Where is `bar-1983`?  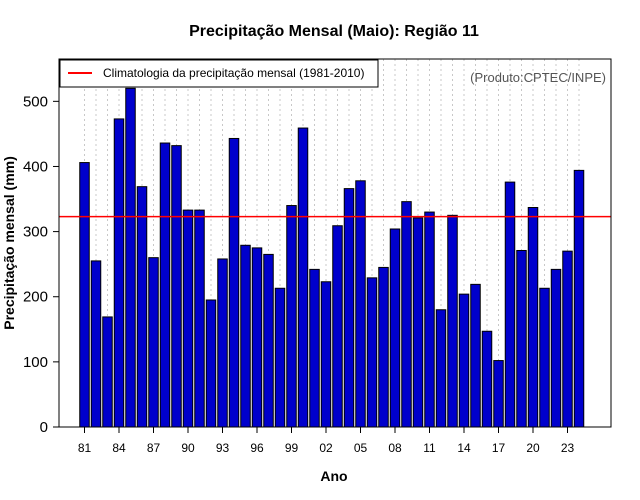 bar-1983 is located at coordinates (107, 372).